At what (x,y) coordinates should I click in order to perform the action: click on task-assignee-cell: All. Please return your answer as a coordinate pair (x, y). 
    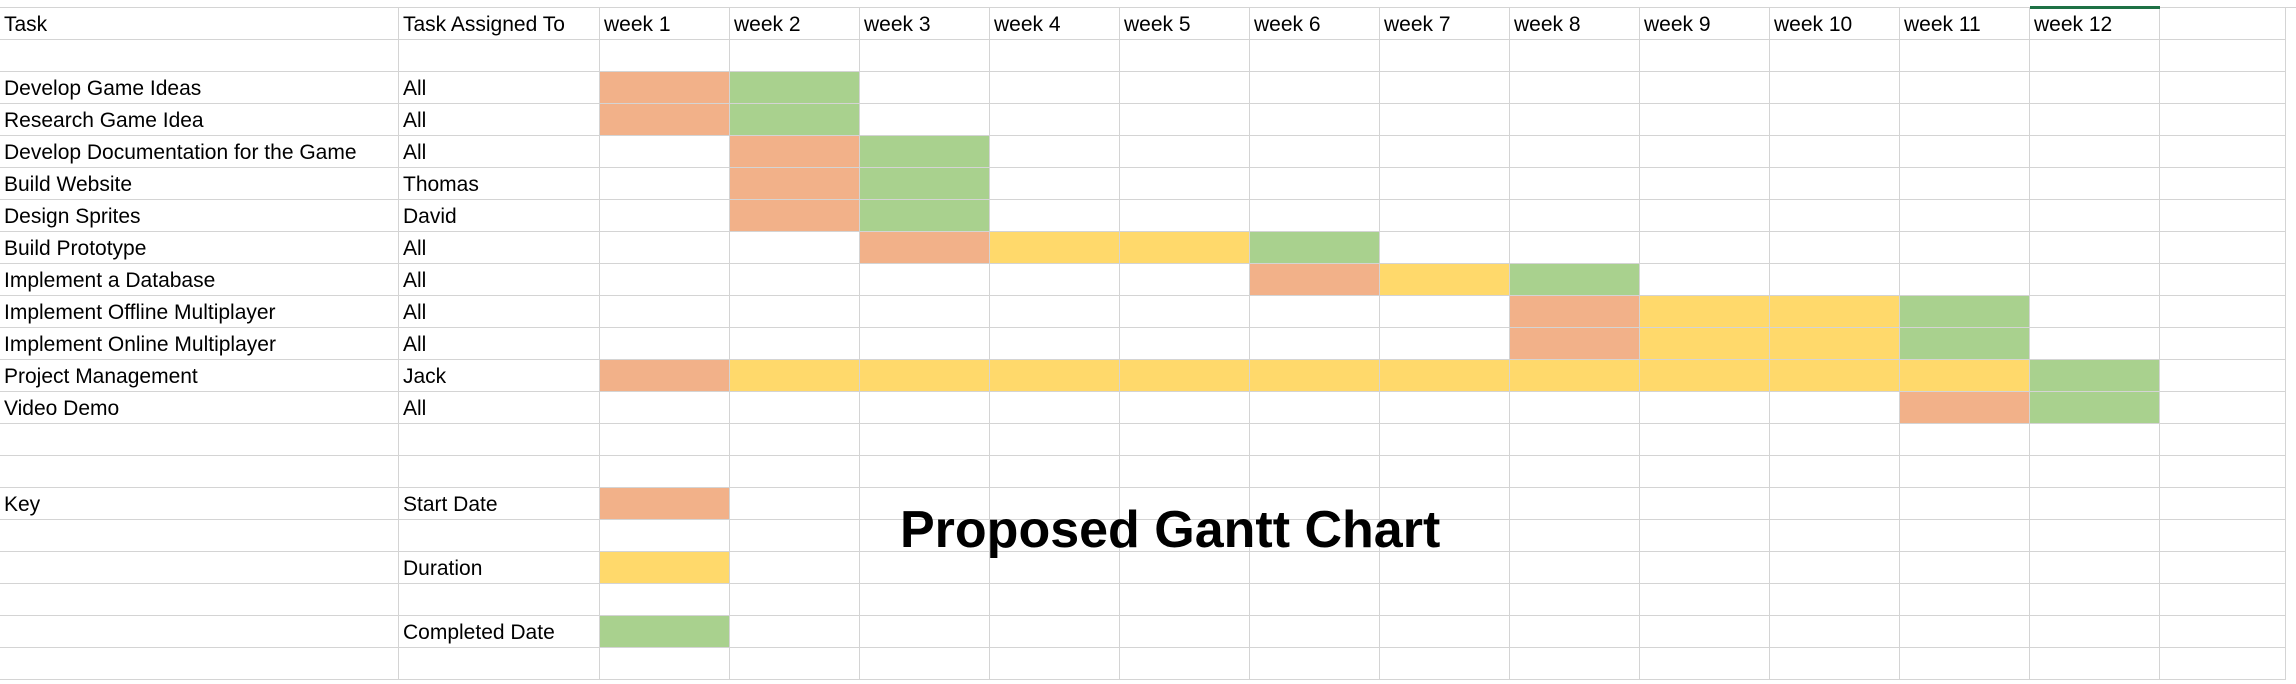
    Looking at the image, I should click on (499, 344).